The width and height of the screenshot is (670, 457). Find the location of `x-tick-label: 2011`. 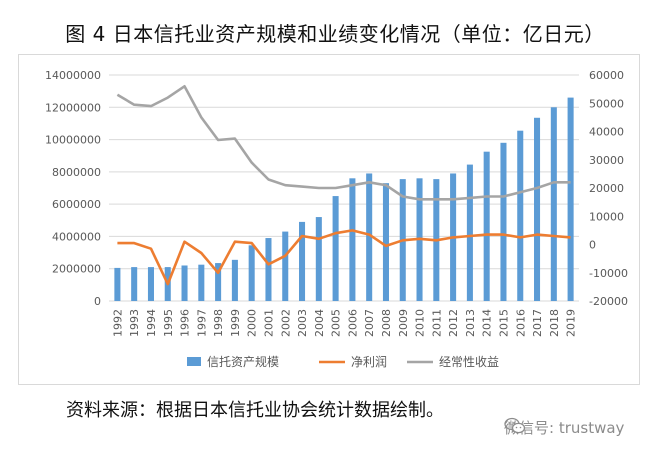

x-tick-label: 2011 is located at coordinates (436, 323).